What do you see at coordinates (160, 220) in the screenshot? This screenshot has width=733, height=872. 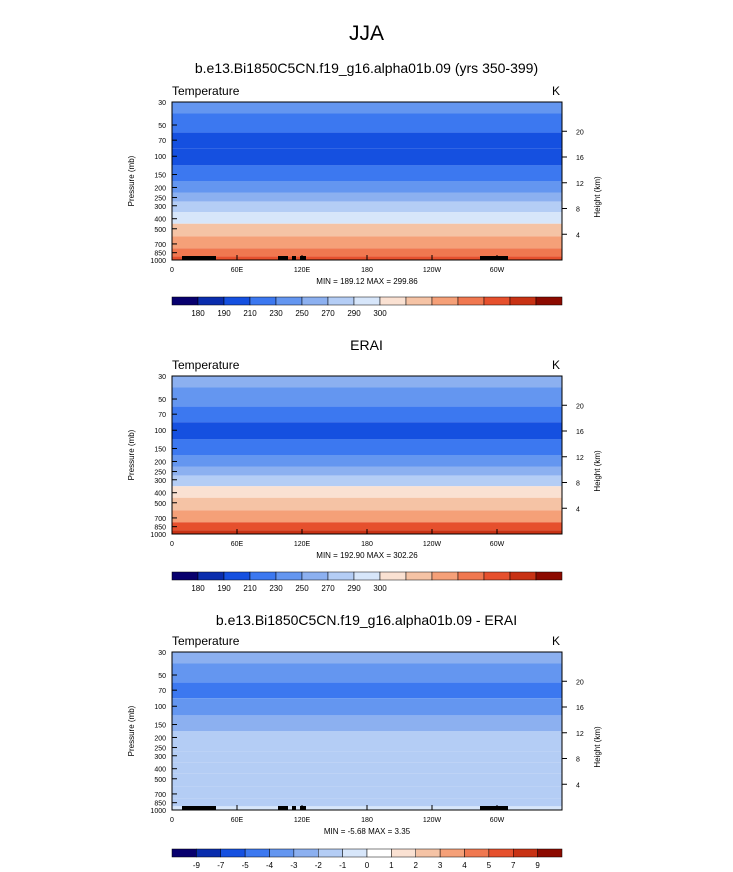 I see `y-tick-label: 400` at bounding box center [160, 220].